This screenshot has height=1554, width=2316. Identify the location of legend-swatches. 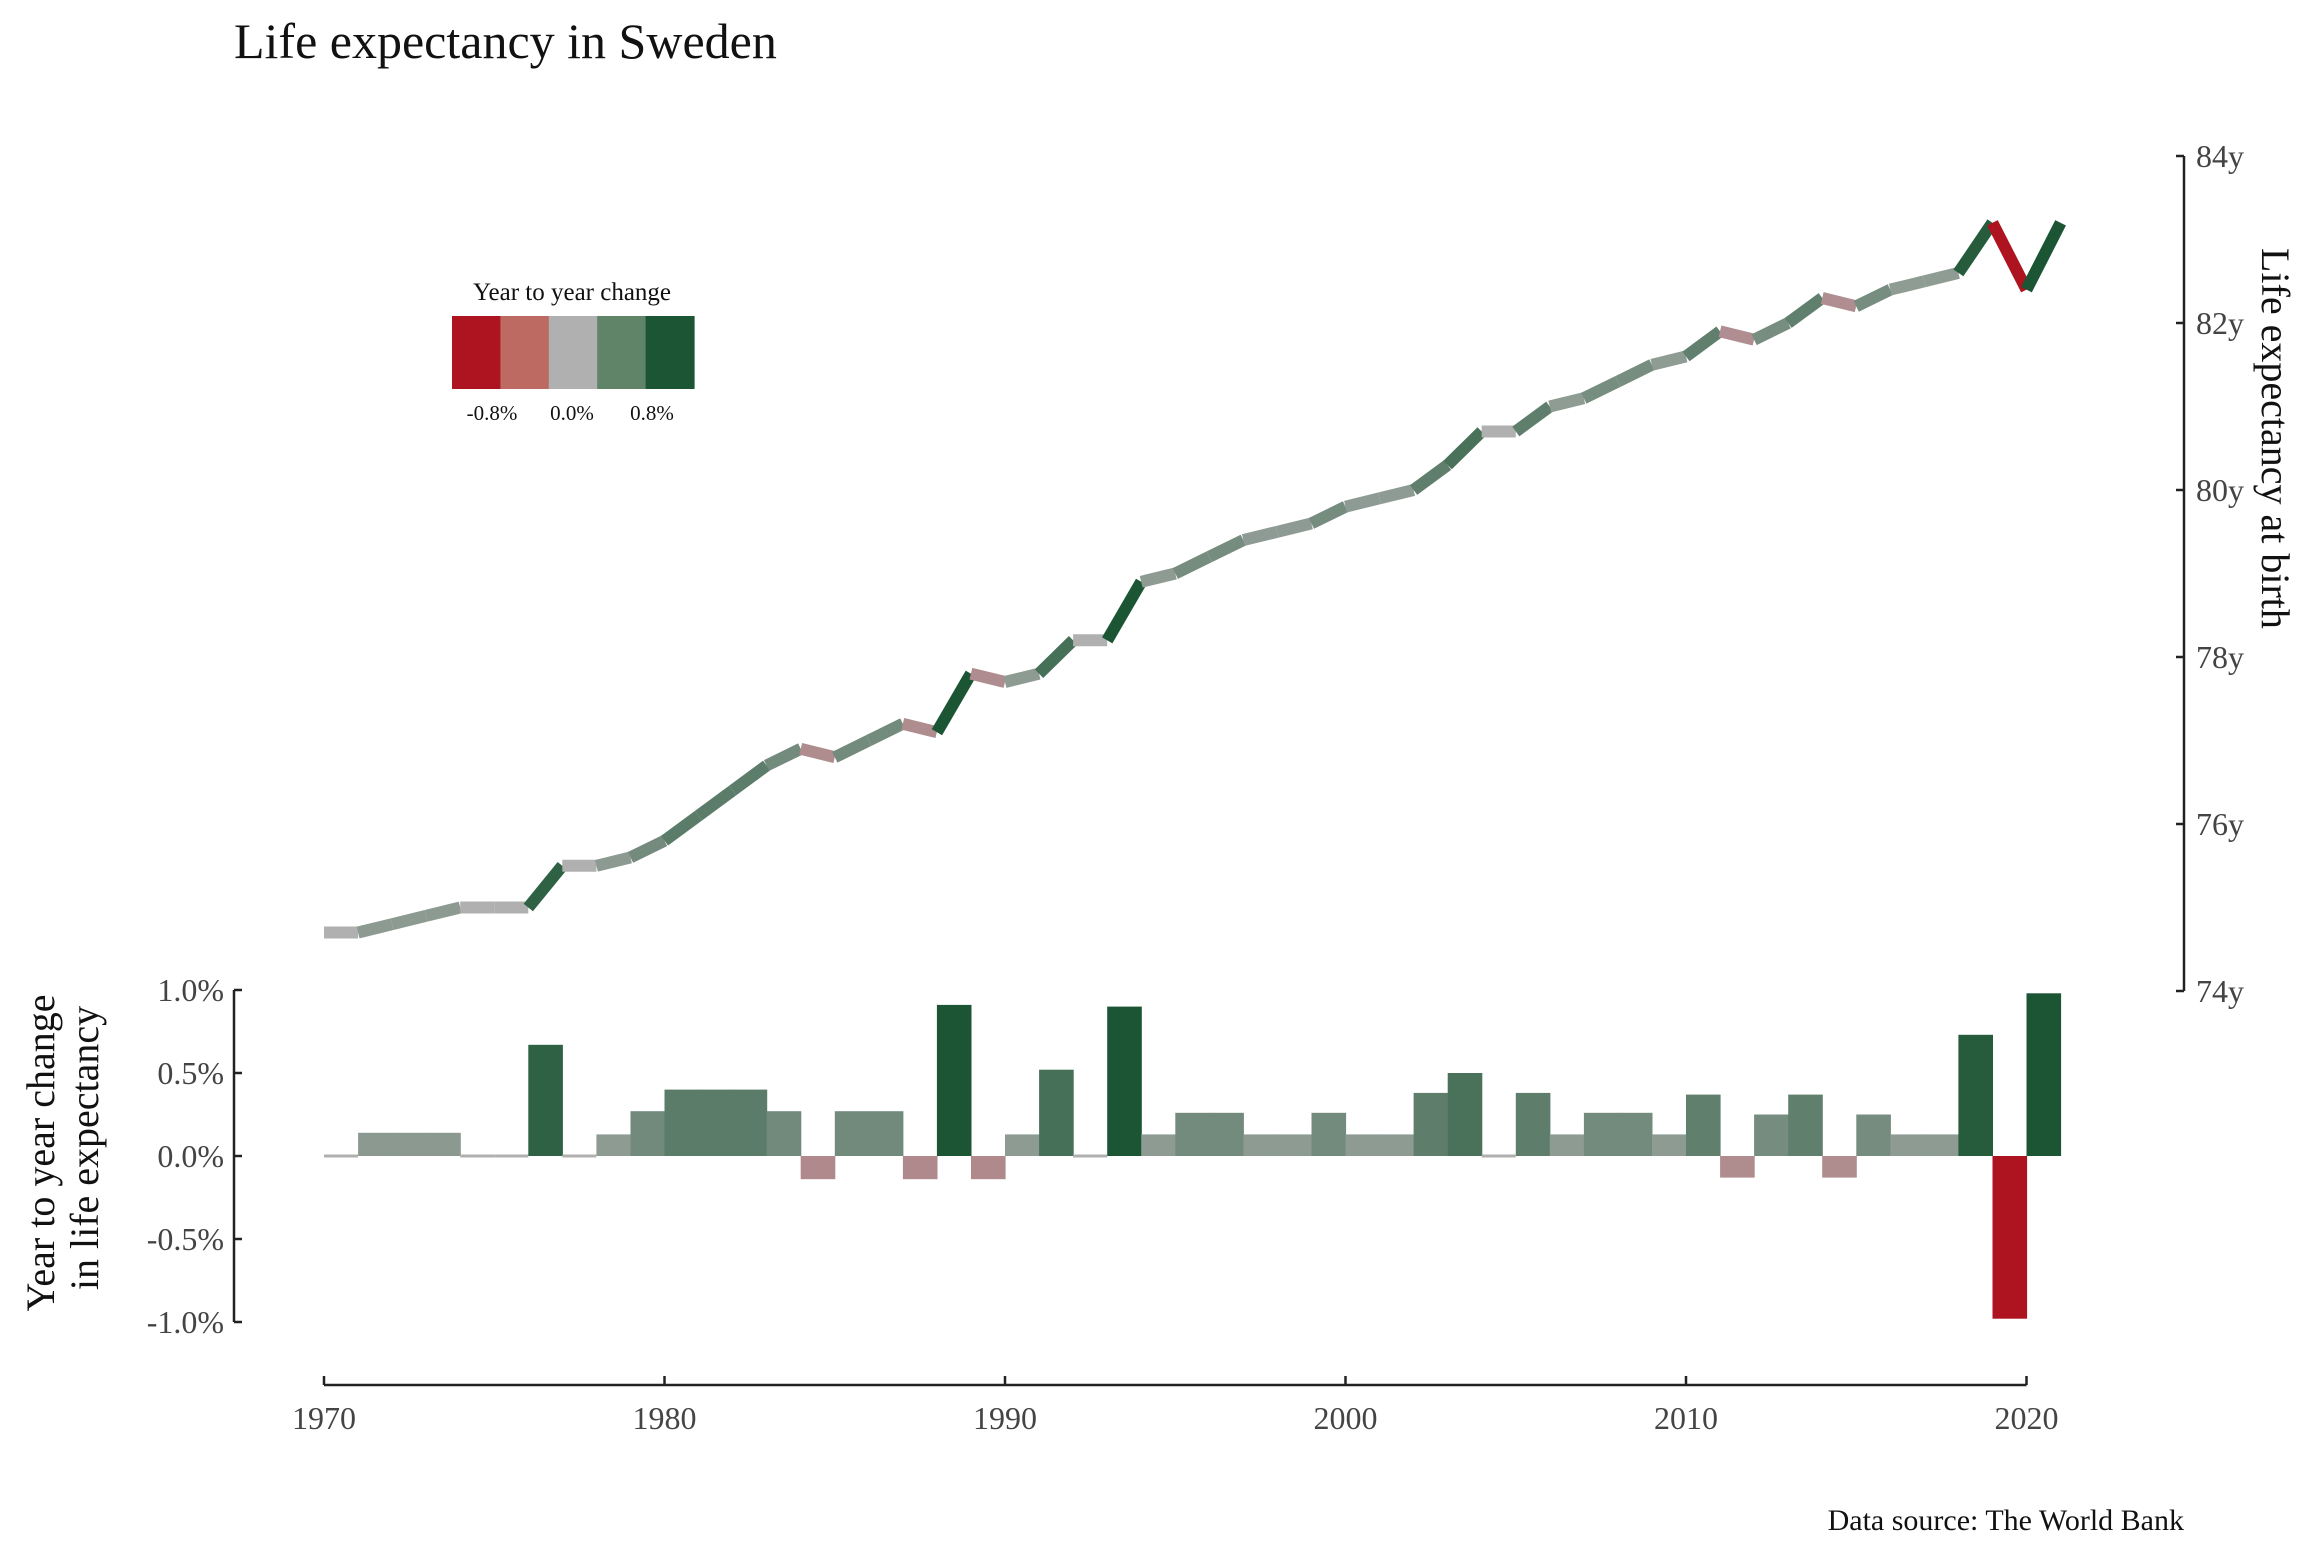
(573, 352).